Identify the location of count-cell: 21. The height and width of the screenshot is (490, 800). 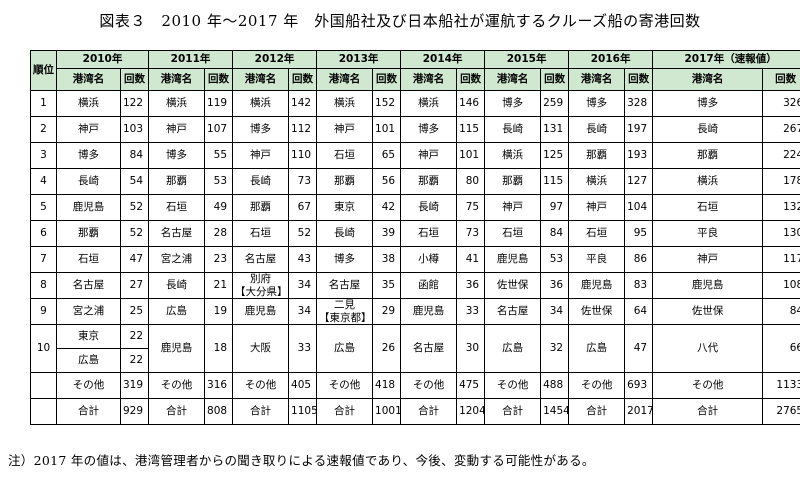
(219, 285).